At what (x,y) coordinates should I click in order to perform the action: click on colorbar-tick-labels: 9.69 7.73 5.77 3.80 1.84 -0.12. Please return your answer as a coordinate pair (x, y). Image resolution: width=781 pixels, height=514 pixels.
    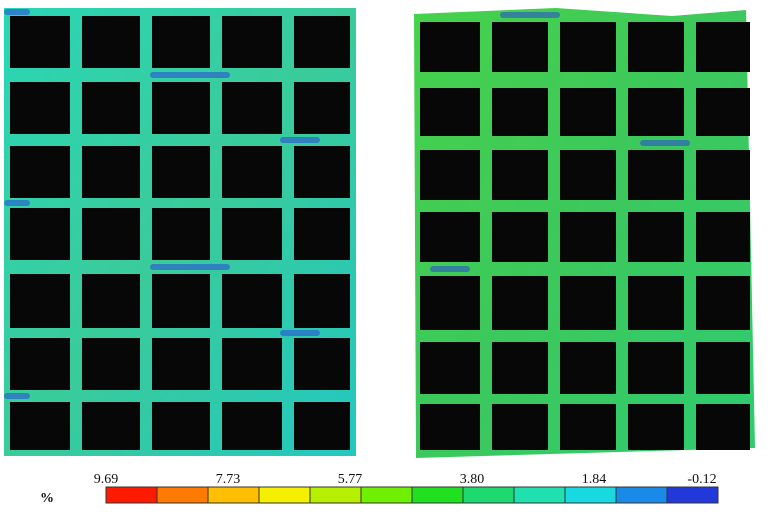
    Looking at the image, I should click on (405, 479).